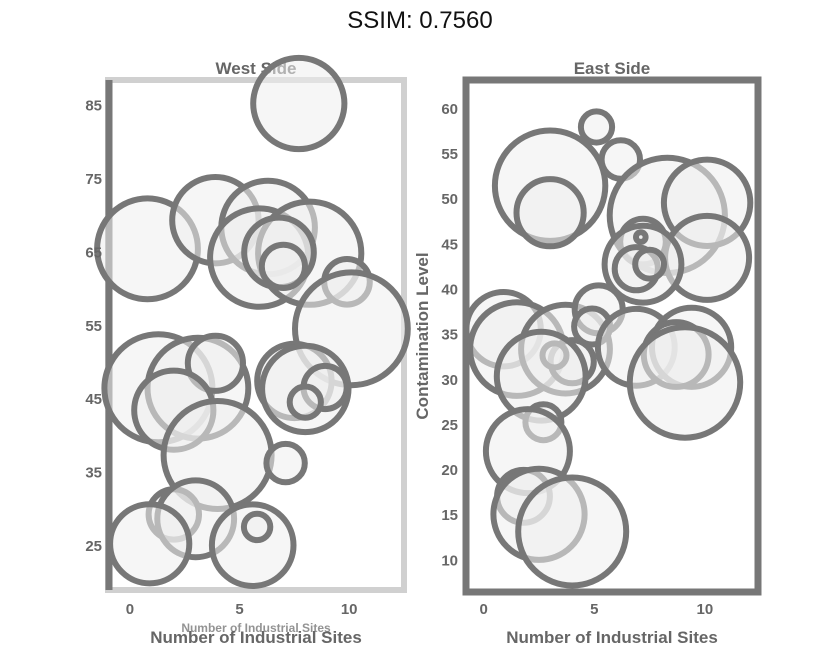 The height and width of the screenshot is (664, 840). Describe the element at coordinates (449, 290) in the screenshot. I see `east-side-y-tick-label: 40` at that location.